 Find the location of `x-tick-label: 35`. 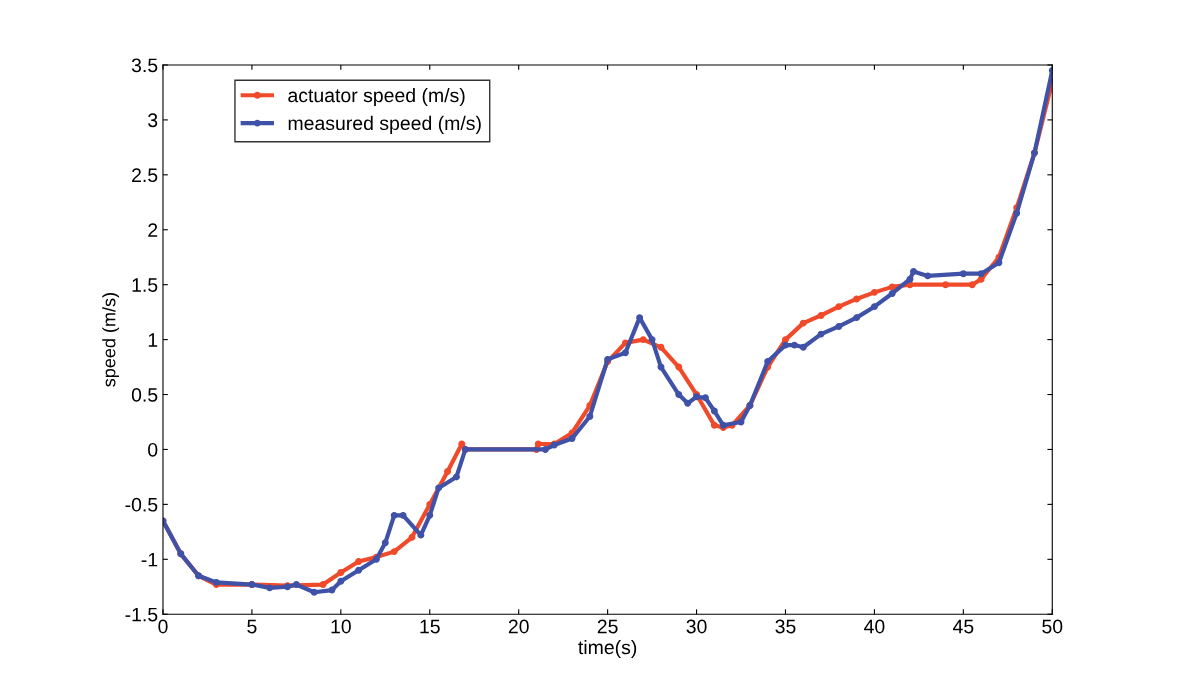

x-tick-label: 35 is located at coordinates (785, 626).